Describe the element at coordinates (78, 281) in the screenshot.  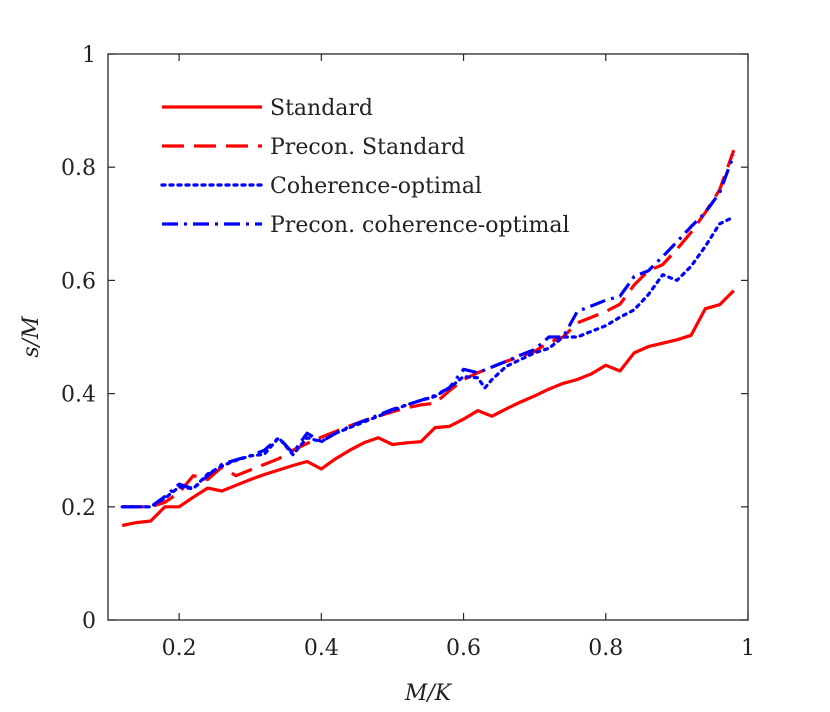
I see `y-tick-label: 0.6` at that location.